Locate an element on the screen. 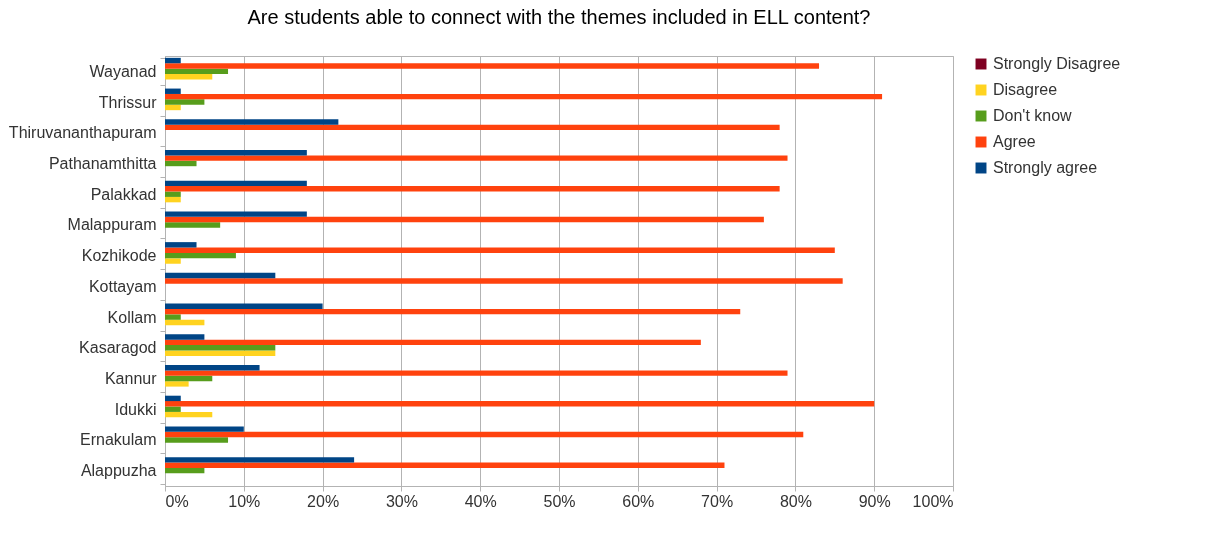 This screenshot has height=545, width=1217. x-tick-label: 30% is located at coordinates (401, 501).